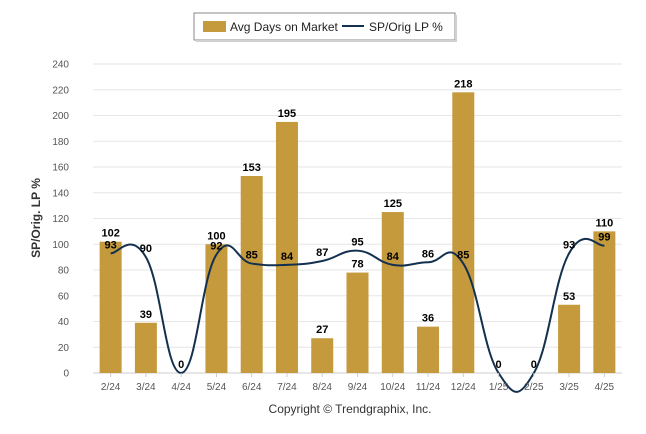 The height and width of the screenshot is (434, 646). I want to click on bar-value-label: 153, so click(252, 168).